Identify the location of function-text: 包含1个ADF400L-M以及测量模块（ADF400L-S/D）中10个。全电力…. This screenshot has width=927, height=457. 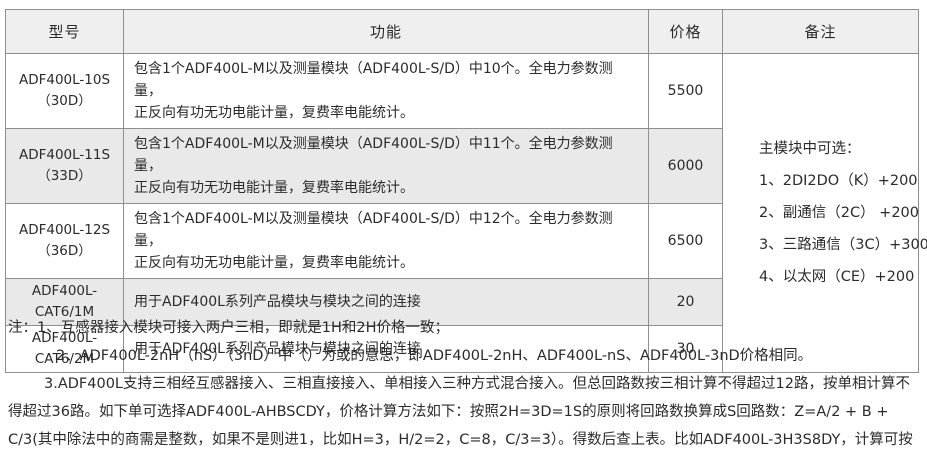
(373, 80).